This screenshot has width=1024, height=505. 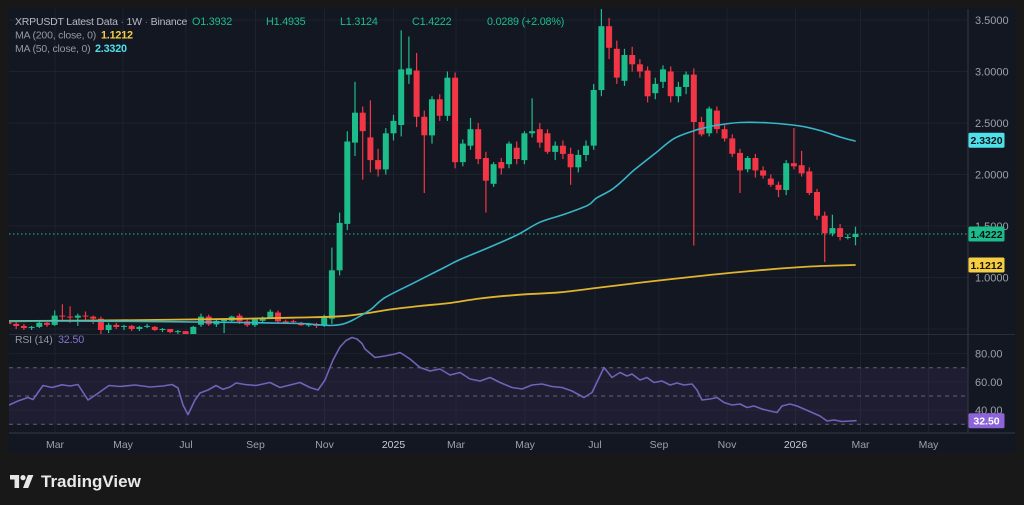 I want to click on svg-text: 2026, so click(x=796, y=445).